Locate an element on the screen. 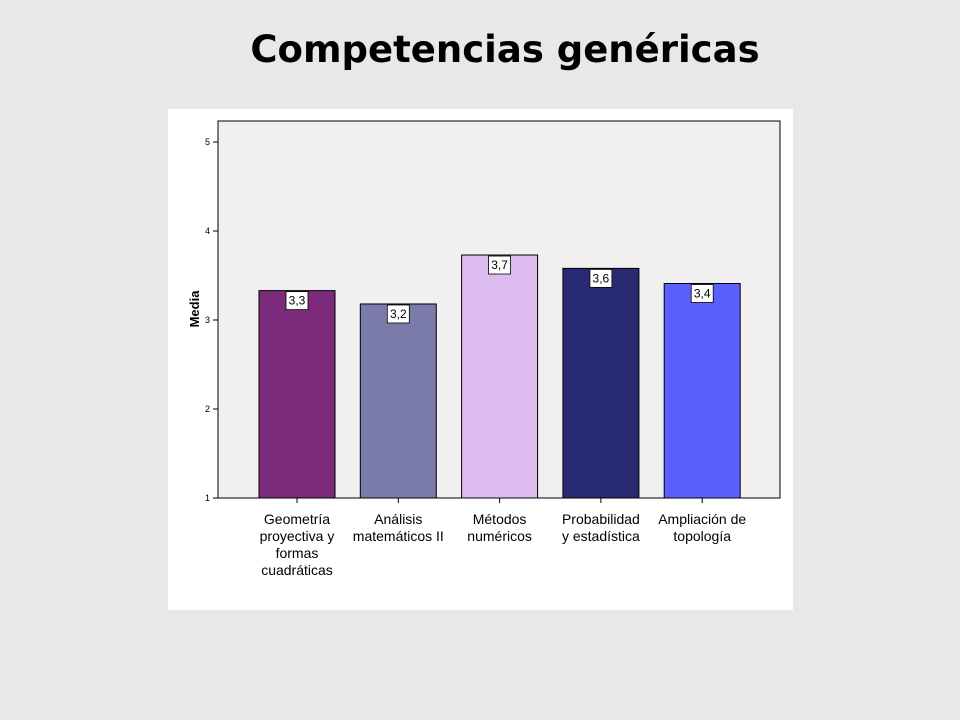 Image resolution: width=960 pixels, height=720 pixels. data-label: 3,3 is located at coordinates (297, 301).